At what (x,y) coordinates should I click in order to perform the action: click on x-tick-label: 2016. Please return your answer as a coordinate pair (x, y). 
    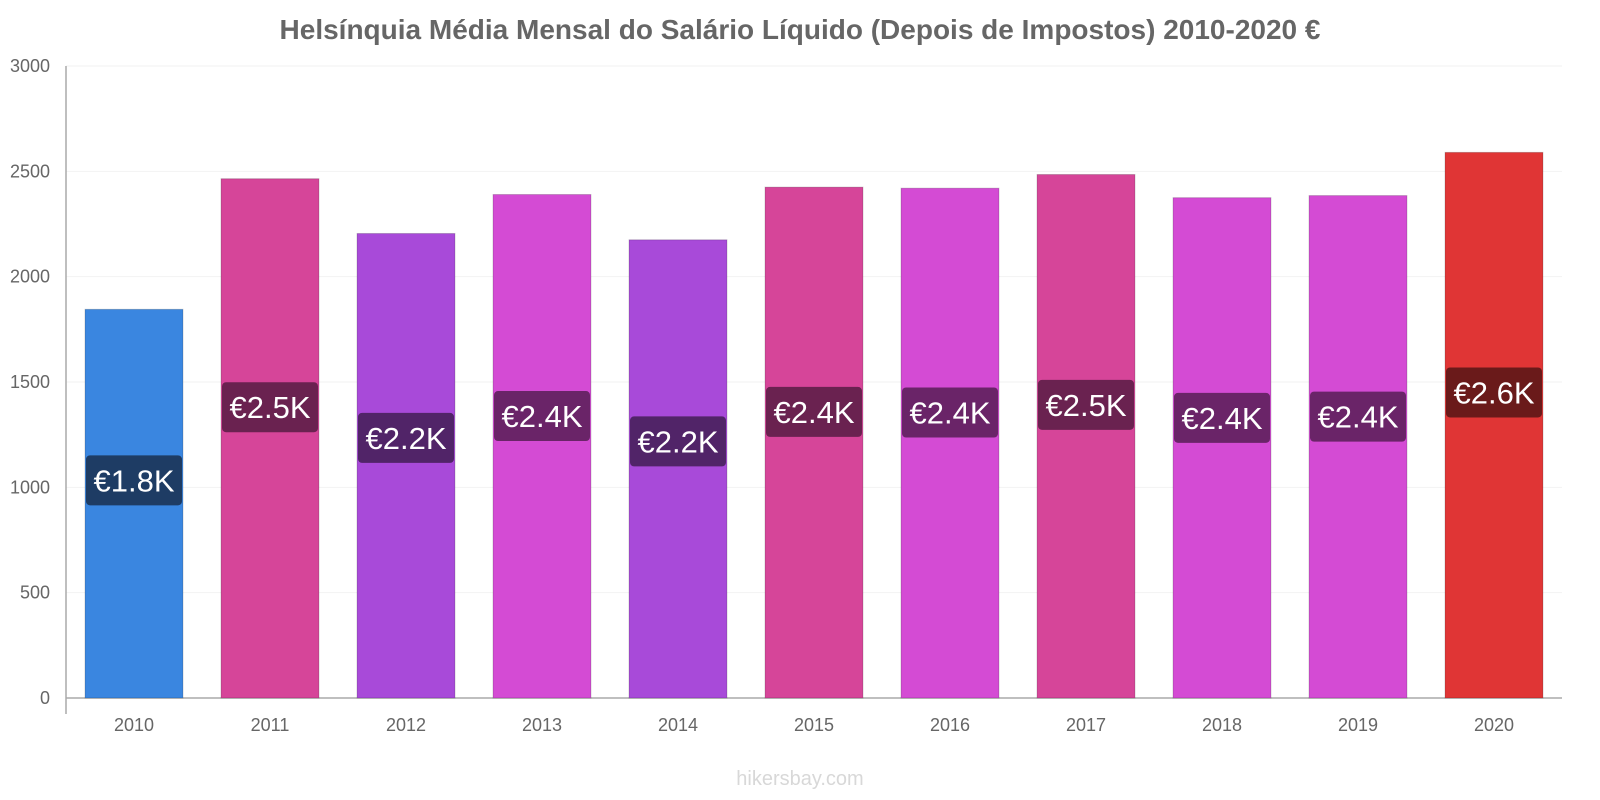
    Looking at the image, I should click on (950, 725).